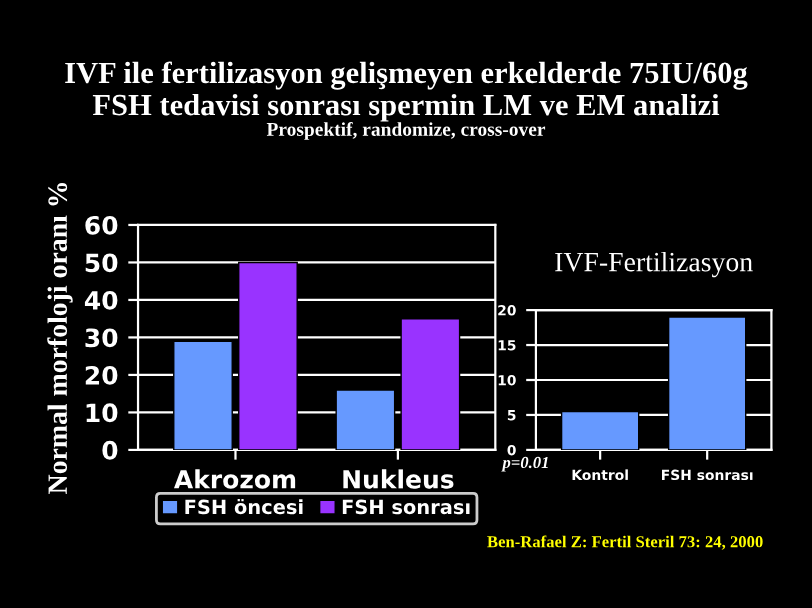 This screenshot has height=608, width=812. What do you see at coordinates (101, 338) in the screenshot?
I see `y-tick-label: 30` at bounding box center [101, 338].